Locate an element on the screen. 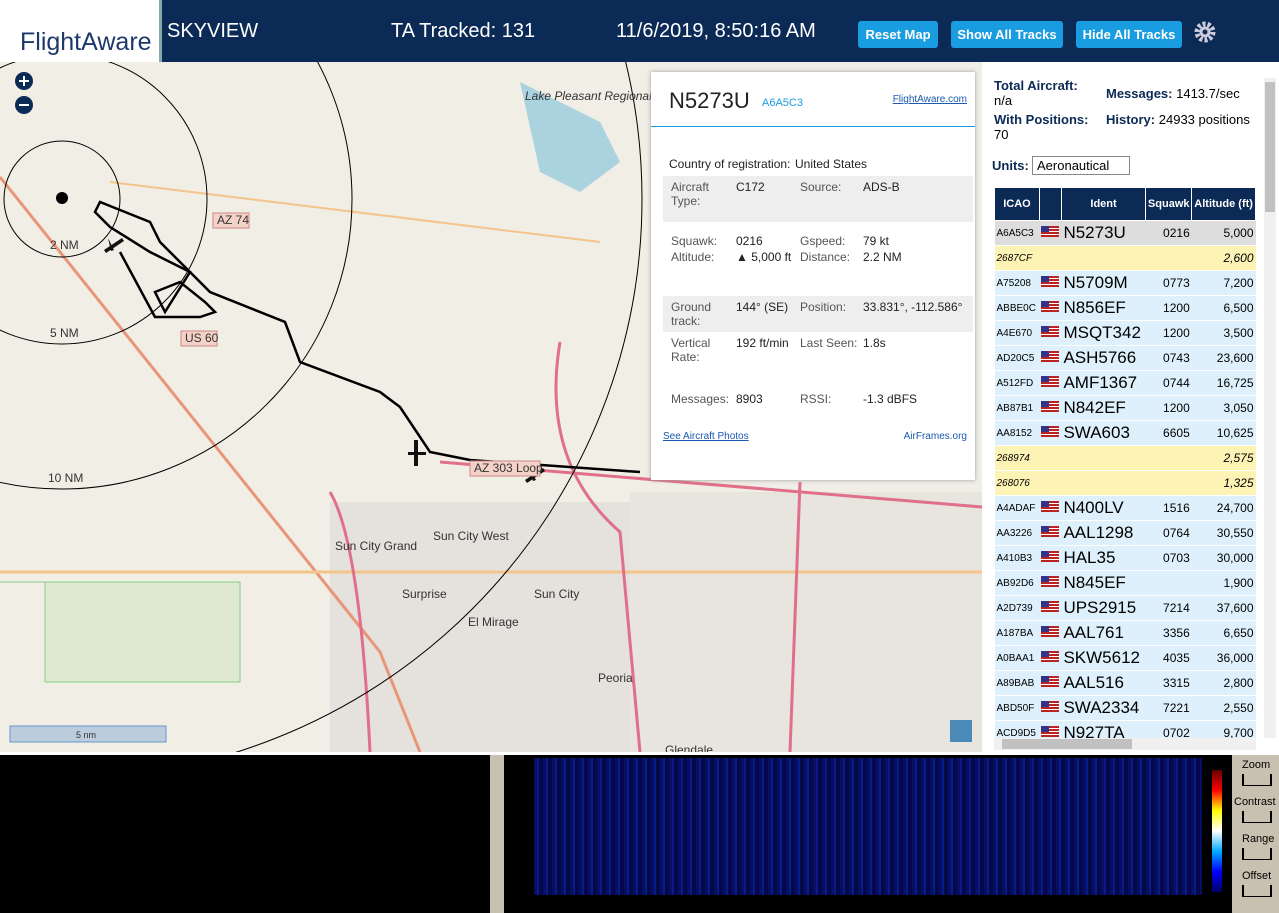  aircraft-row: A89BAB AAL516 3315 2,800 is located at coordinates (1125, 683).